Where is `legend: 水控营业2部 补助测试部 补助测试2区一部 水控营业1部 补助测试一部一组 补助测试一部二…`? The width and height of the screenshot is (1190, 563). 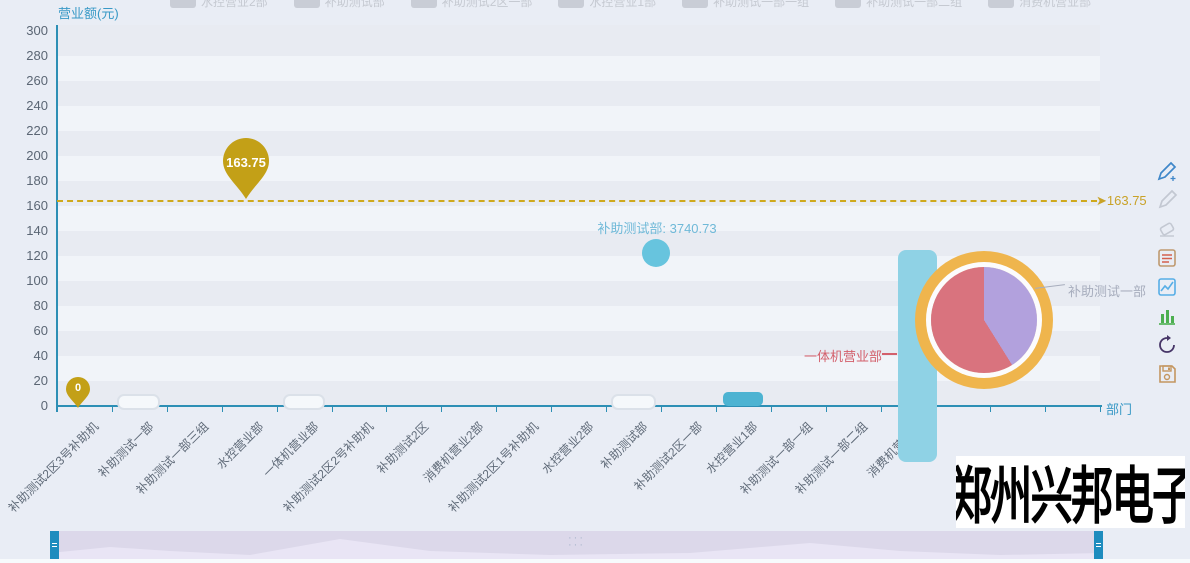
legend: 水控营业2部 补助测试部 补助测试2区一部 水控营业1部 补助测试一部一组 补助测试一部二… is located at coordinates (630, 5).